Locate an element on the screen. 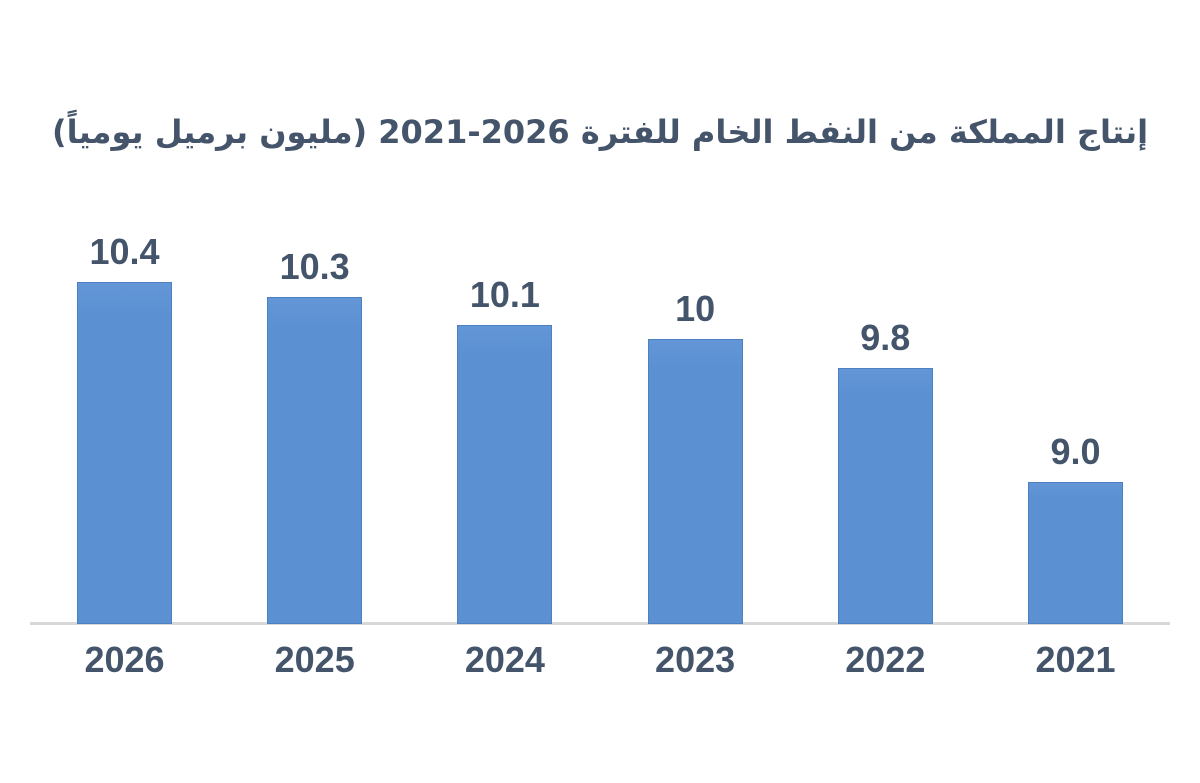 The image size is (1200, 783). bar-2024 is located at coordinates (505, 474).